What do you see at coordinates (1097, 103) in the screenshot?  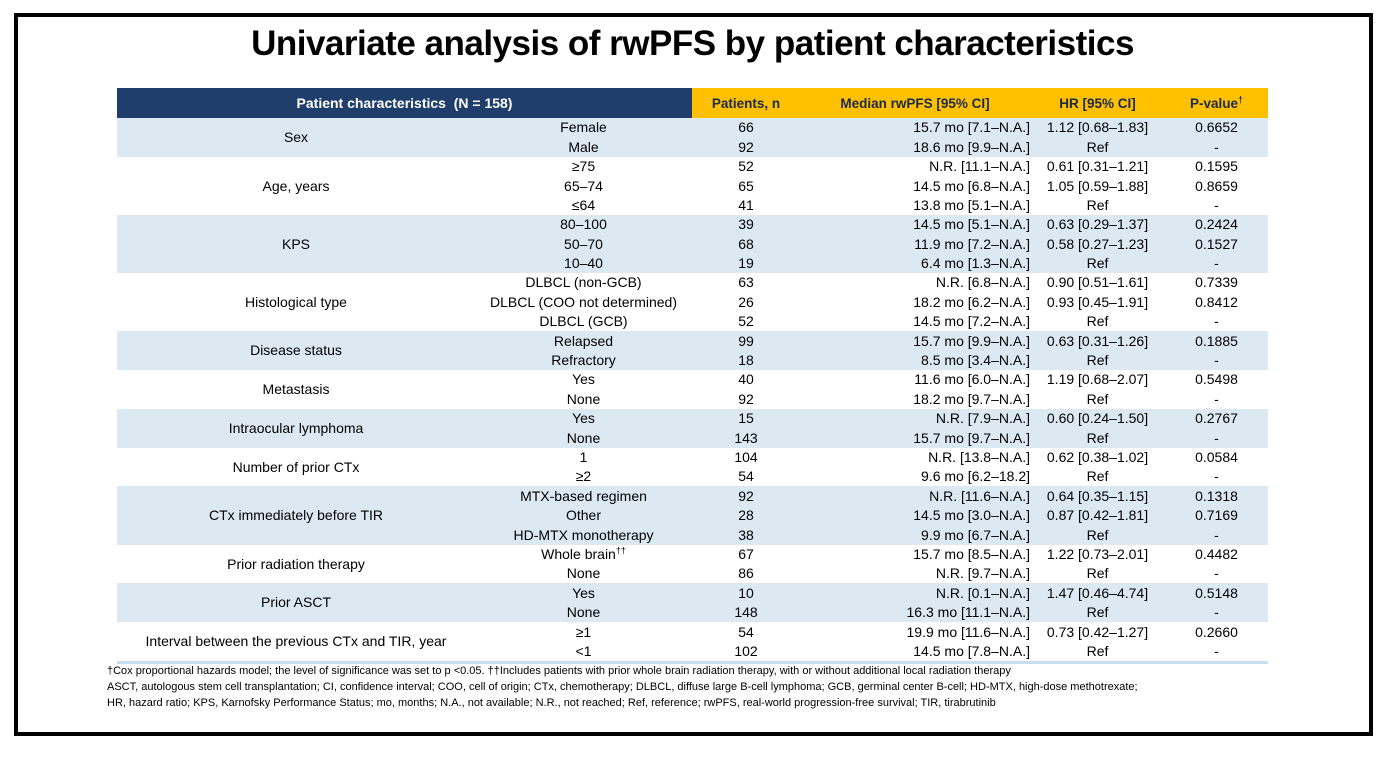 I see `header-hr: HR [95% CI]` at bounding box center [1097, 103].